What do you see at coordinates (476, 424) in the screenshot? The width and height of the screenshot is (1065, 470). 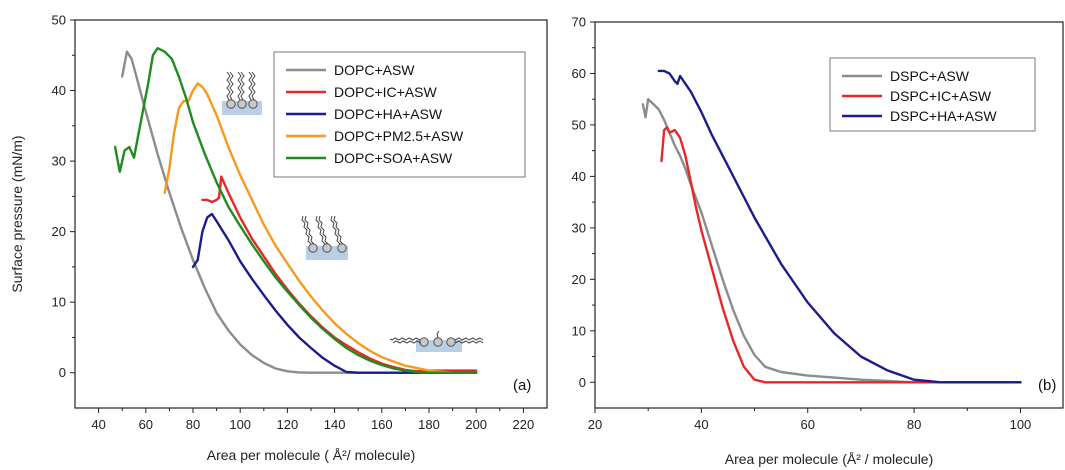 I see `x-tick-label: 200` at bounding box center [476, 424].